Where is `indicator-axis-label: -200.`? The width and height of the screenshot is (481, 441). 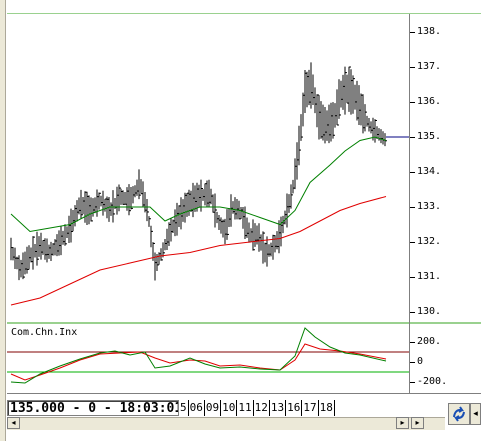 indicator-axis-label: -200. is located at coordinates (432, 381).